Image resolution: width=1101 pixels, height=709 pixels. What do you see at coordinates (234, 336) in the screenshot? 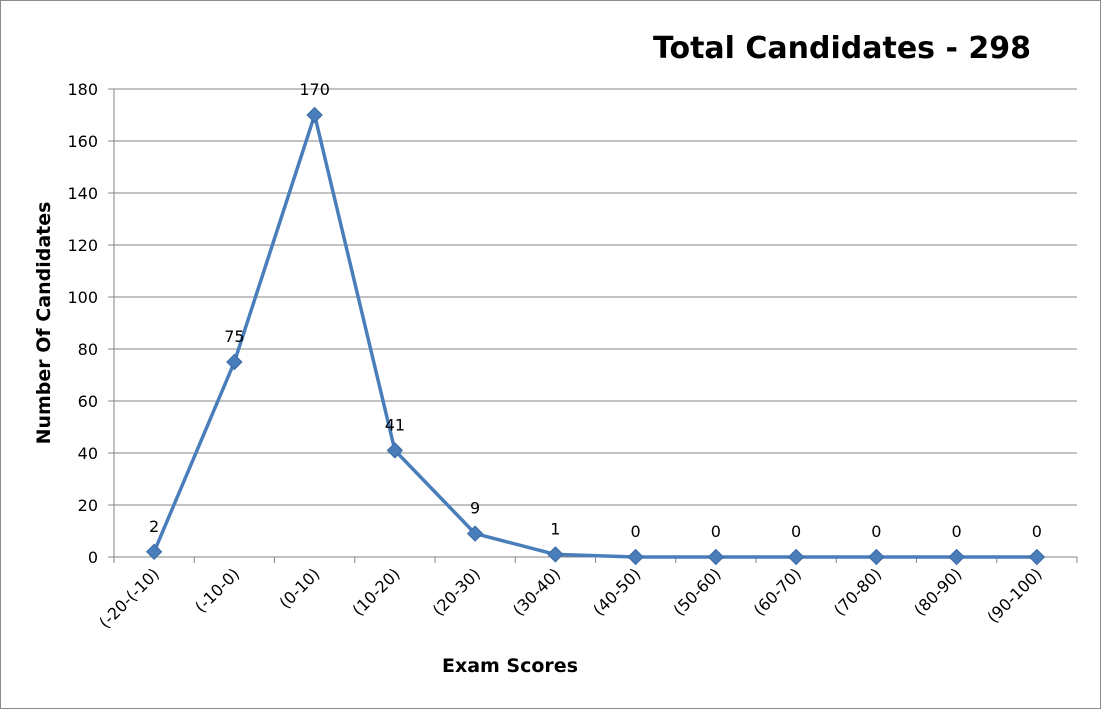
I see `data-label: 75` at bounding box center [234, 336].